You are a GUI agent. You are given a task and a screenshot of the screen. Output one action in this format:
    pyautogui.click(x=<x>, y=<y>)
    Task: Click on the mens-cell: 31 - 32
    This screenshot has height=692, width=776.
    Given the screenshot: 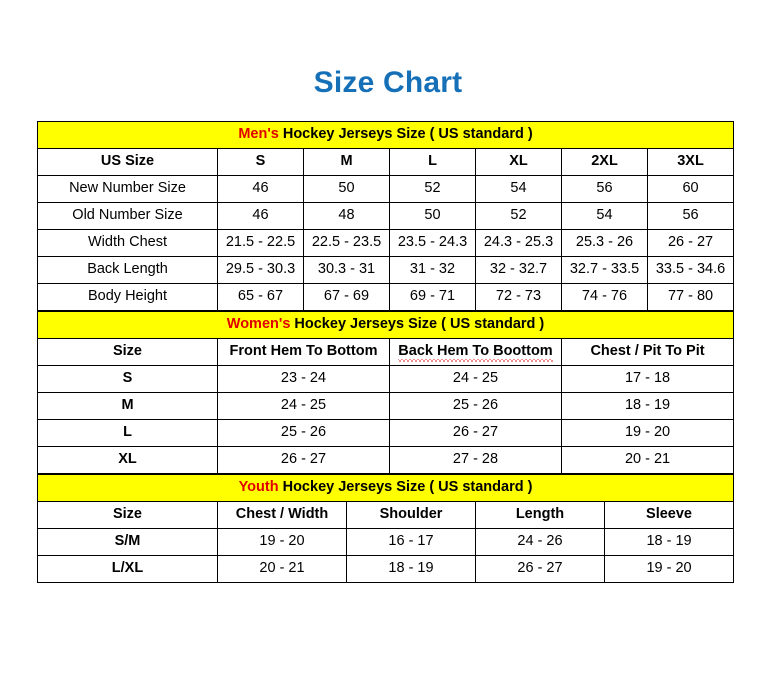 What is the action you would take?
    pyautogui.click(x=432, y=270)
    